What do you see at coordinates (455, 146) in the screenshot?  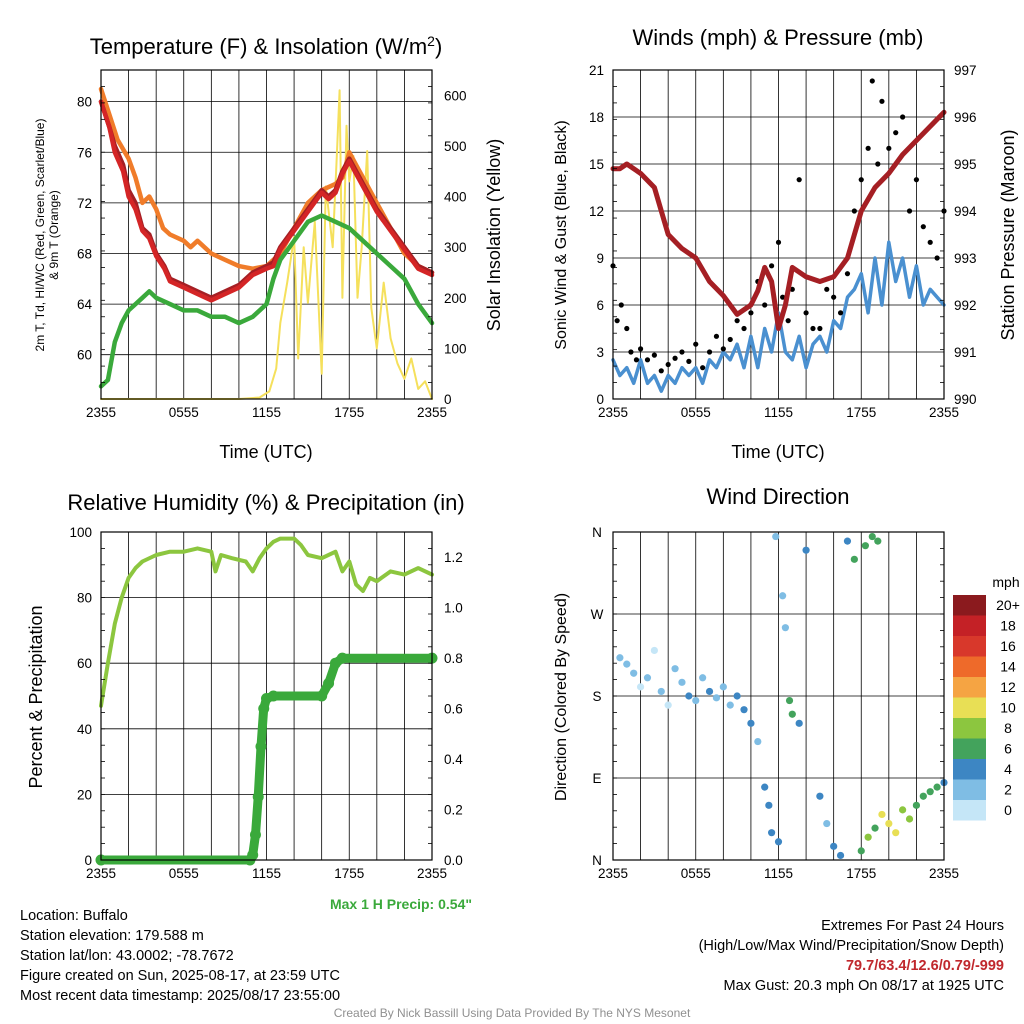 I see `y-right-tick-label: 500` at bounding box center [455, 146].